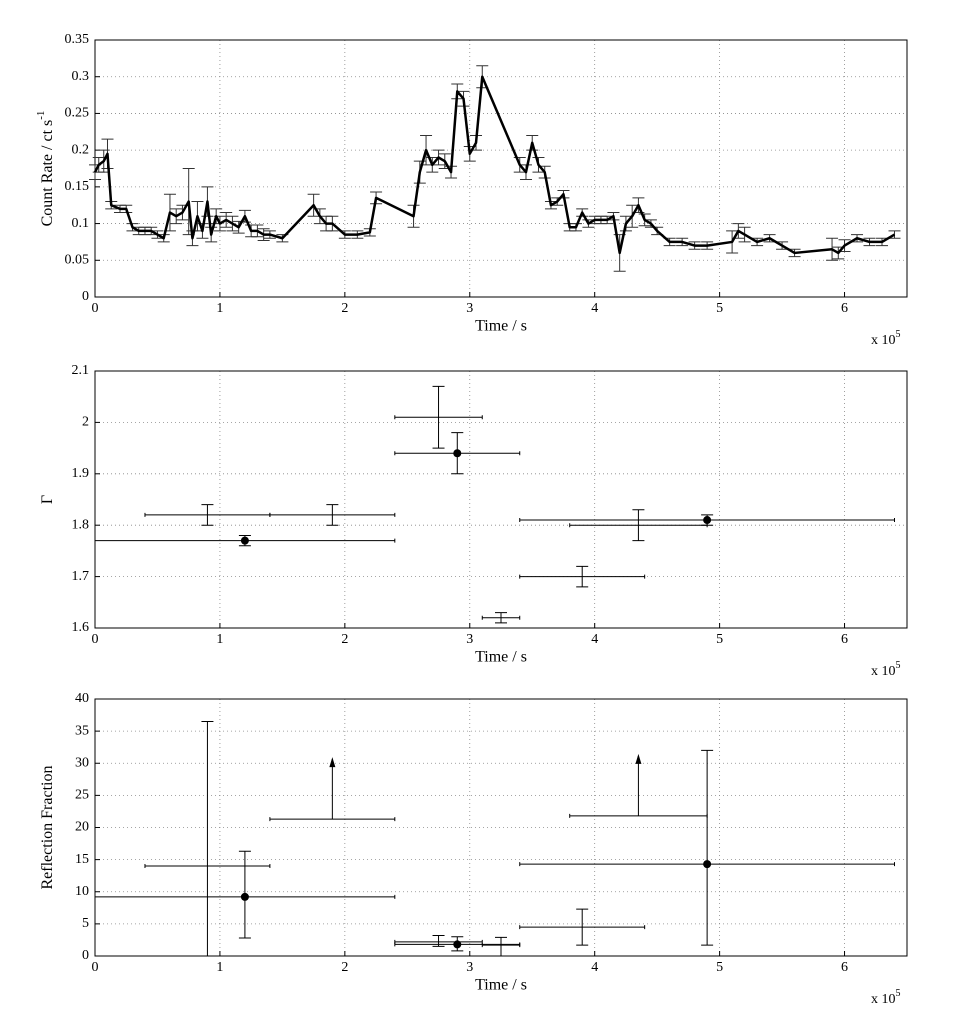  I want to click on y-tick-label: 15, so click(82, 859).